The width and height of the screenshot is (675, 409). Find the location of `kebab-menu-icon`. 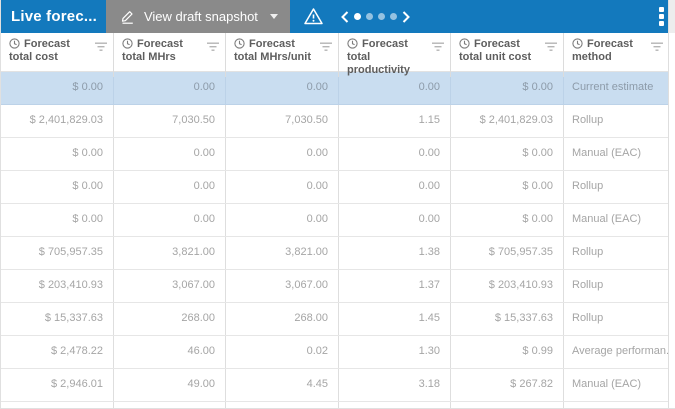

kebab-menu-icon is located at coordinates (661, 16).